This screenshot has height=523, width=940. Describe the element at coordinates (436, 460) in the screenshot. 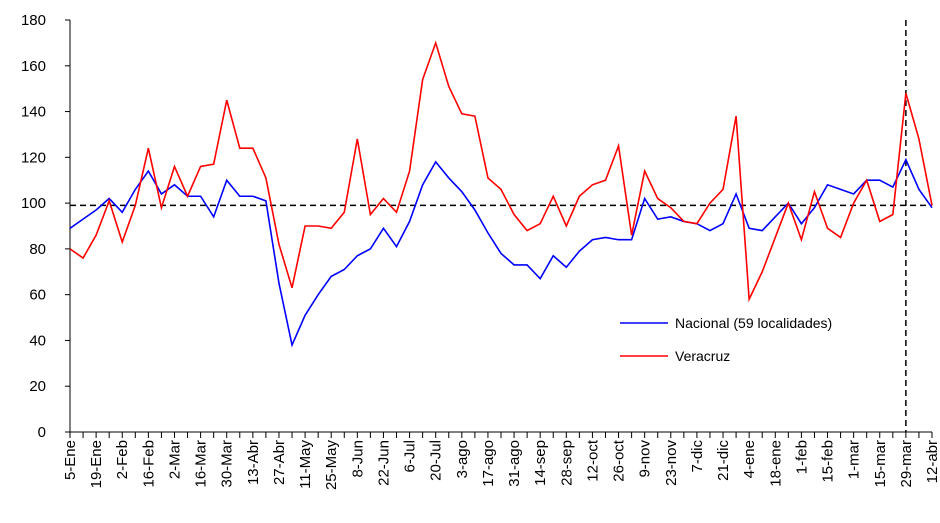

I see `x-tick-label: 20-Jul` at that location.